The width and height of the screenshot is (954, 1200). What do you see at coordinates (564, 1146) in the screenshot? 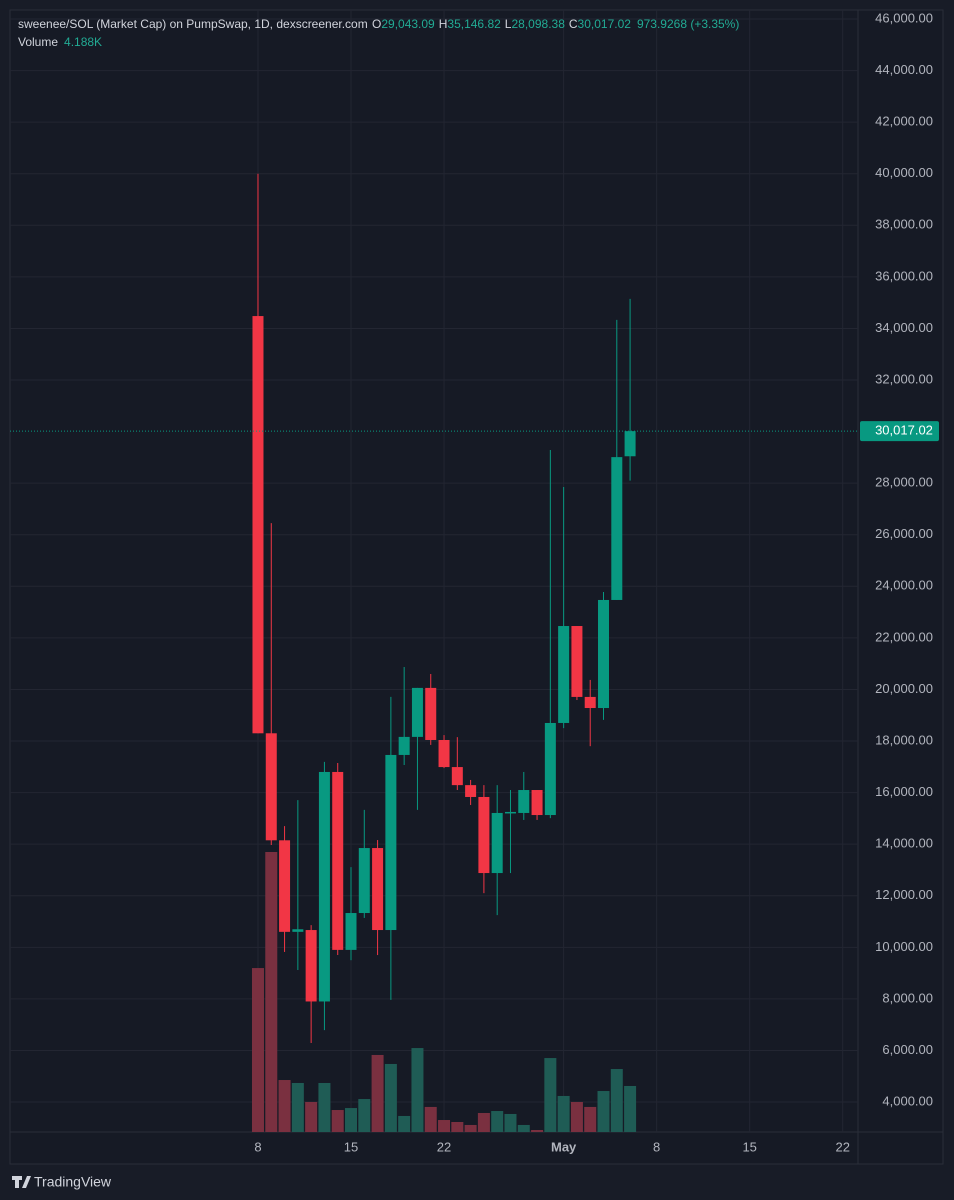
I see `x-tick-label: May` at bounding box center [564, 1146].